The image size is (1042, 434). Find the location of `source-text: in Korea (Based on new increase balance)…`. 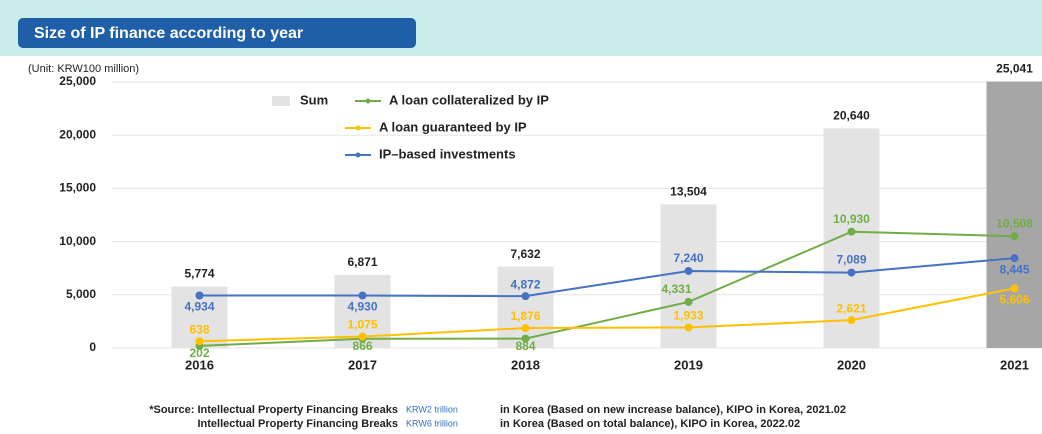

source-text: in Korea (Based on new increase balance)… is located at coordinates (673, 410).